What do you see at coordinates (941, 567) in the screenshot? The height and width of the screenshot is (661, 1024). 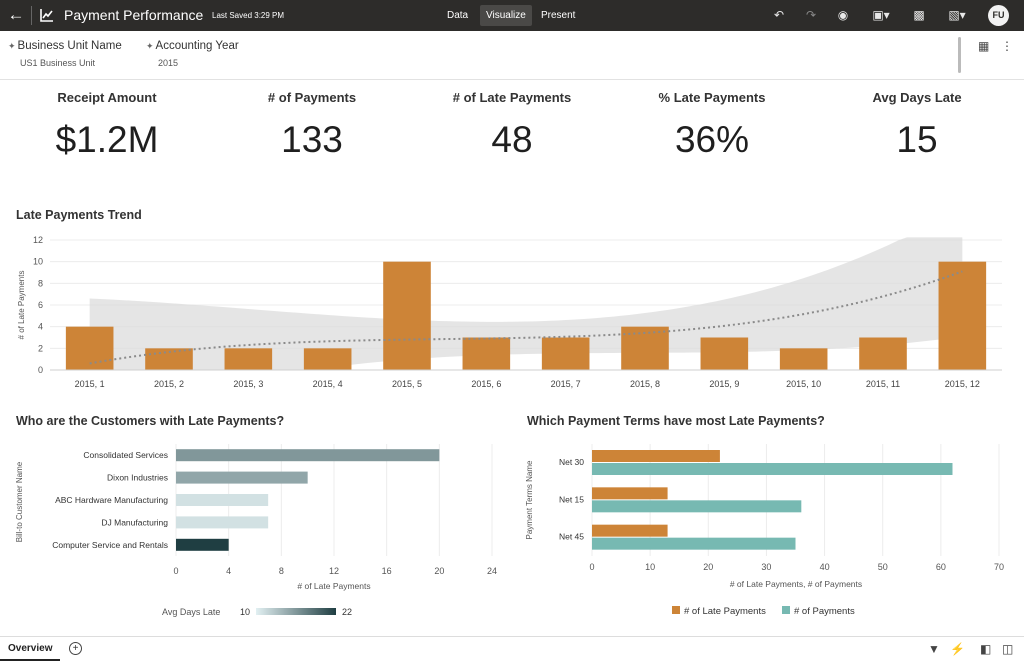 I see `x-tick-label: 60` at bounding box center [941, 567].